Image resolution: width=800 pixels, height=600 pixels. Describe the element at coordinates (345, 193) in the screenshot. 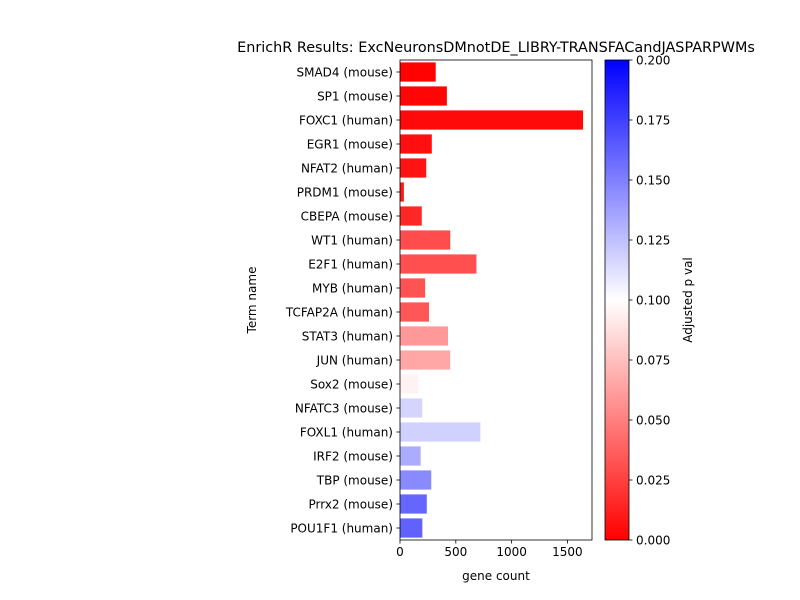

I see `y-tick-label: PRDM1 (mouse)` at that location.